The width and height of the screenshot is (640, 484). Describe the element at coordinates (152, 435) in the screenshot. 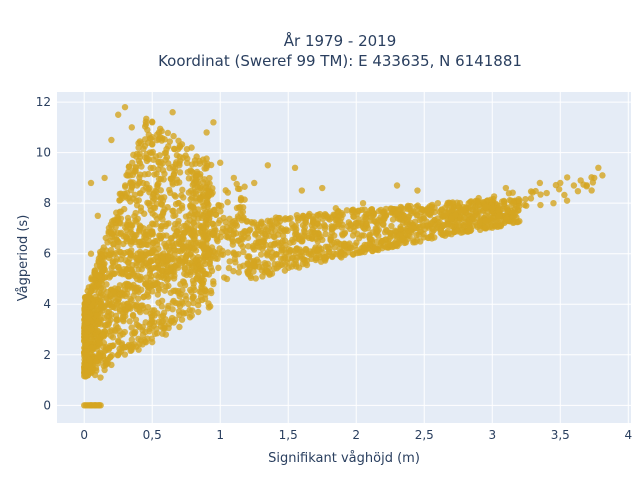

I see `x-tick-label: 0,5` at that location.